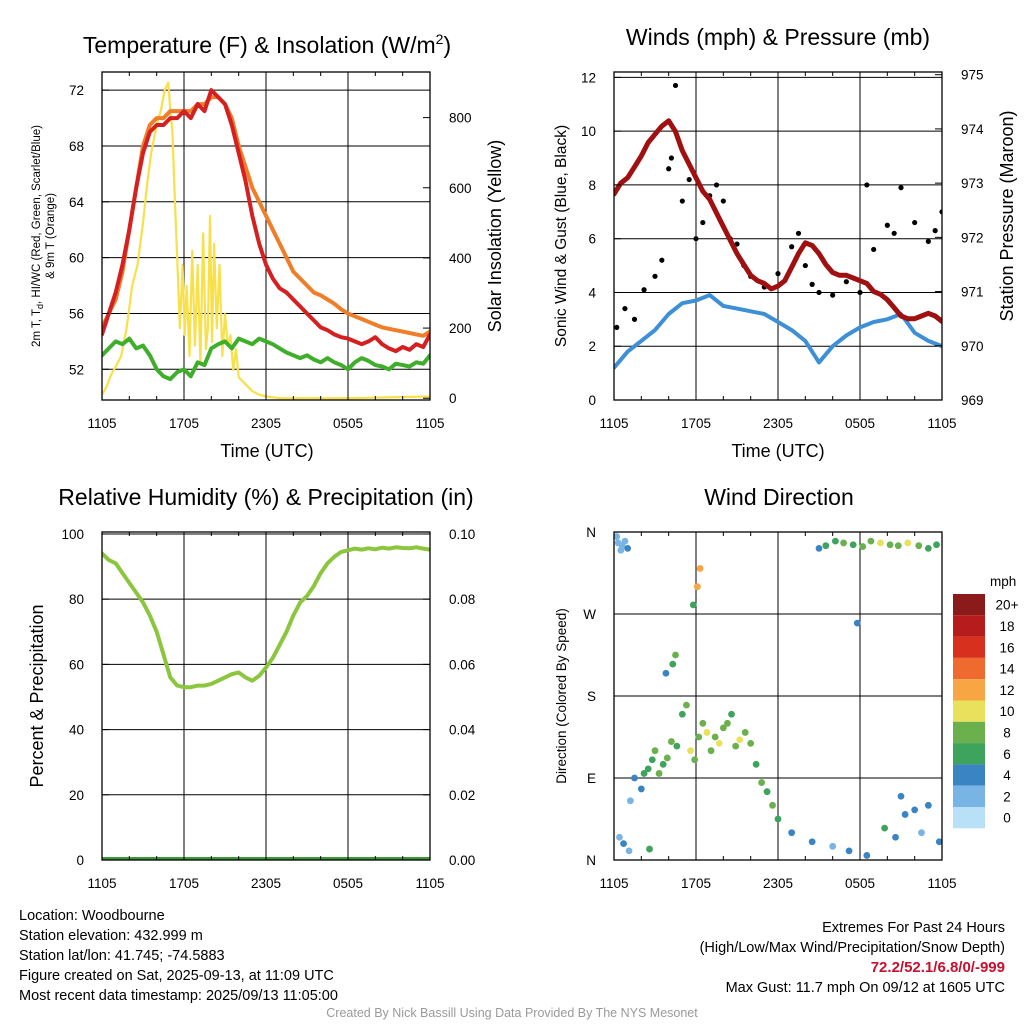 This screenshot has width=1024, height=1024. Describe the element at coordinates (462, 534) in the screenshot. I see `y-right-tick-label: 0.10` at that location.